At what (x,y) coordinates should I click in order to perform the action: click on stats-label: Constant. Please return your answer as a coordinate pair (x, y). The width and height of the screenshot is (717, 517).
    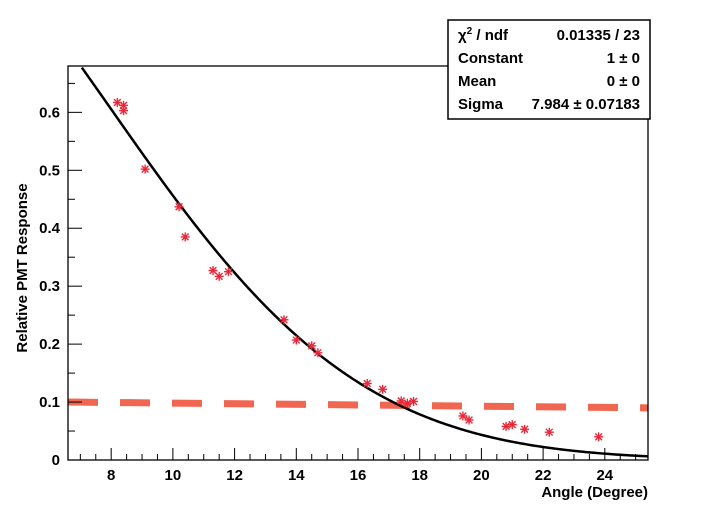
    Looking at the image, I should click on (490, 58).